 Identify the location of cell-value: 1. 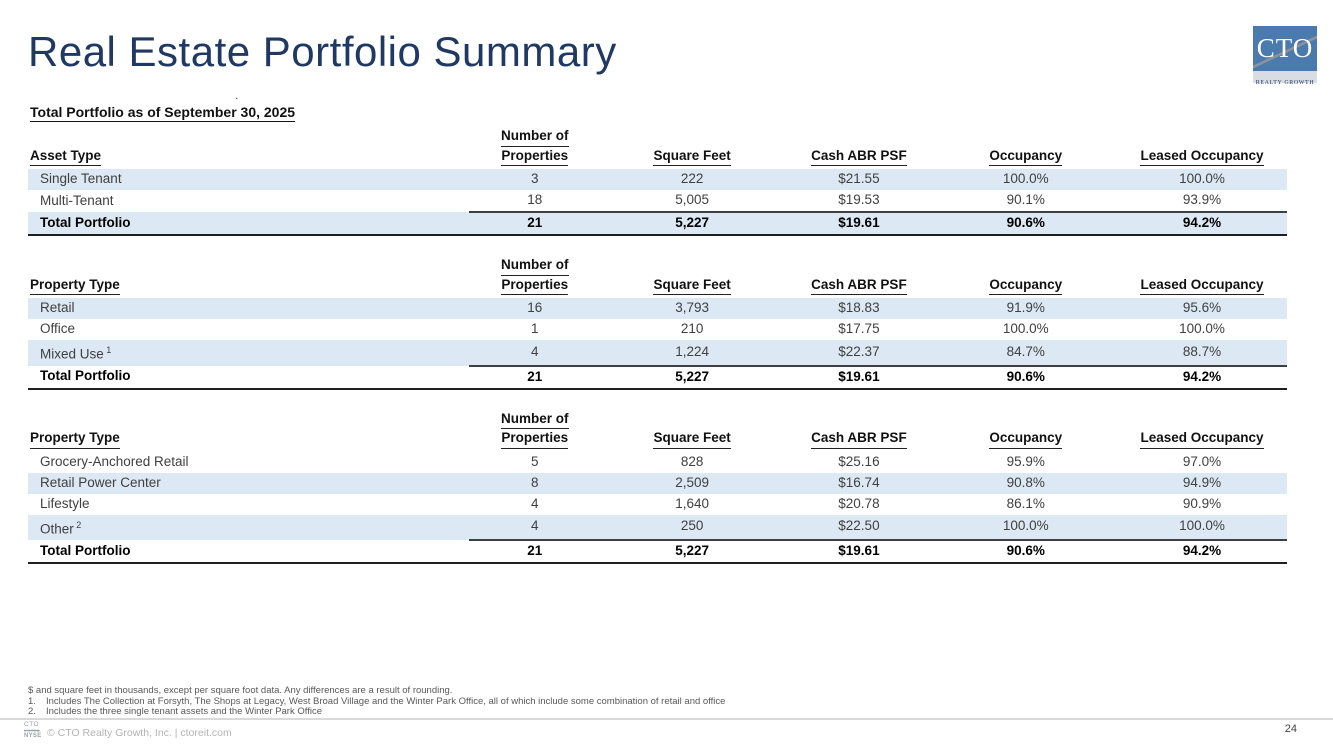
(534, 328).